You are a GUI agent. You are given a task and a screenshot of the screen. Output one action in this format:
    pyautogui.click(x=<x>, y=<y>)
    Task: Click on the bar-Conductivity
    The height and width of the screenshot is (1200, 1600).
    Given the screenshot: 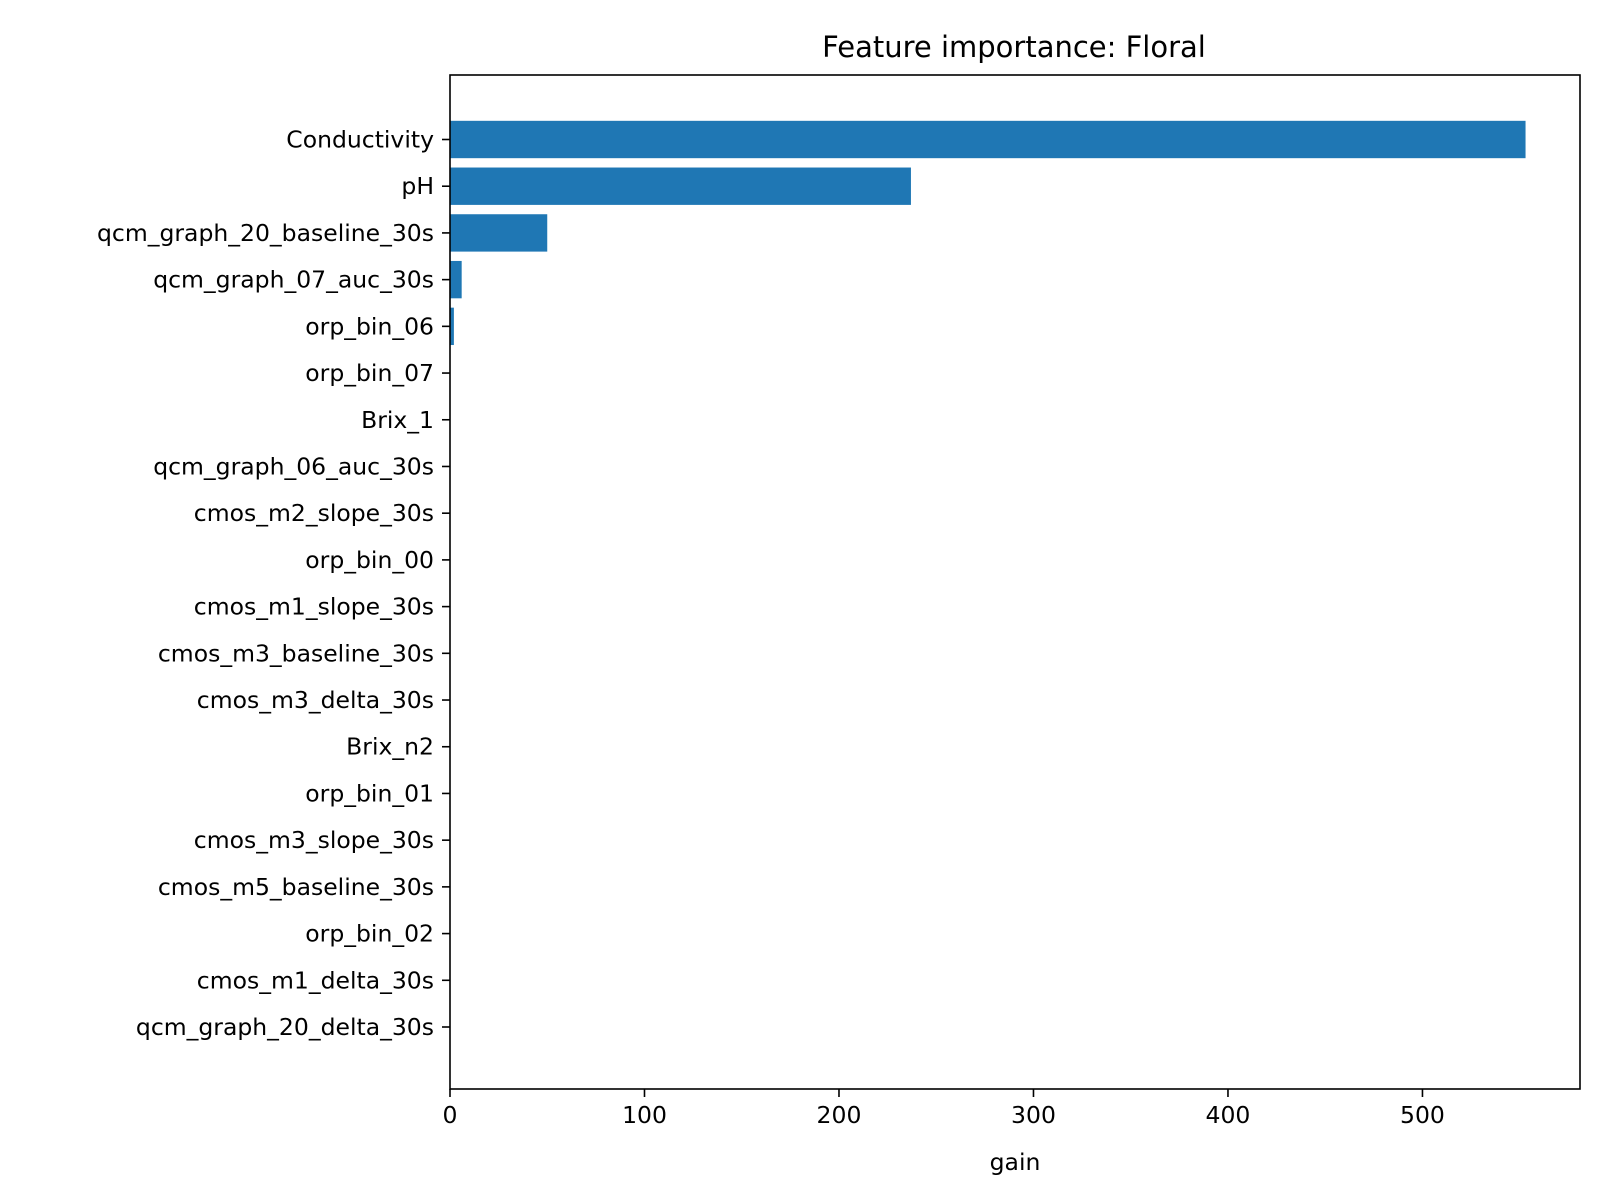 What is the action you would take?
    pyautogui.click(x=988, y=139)
    